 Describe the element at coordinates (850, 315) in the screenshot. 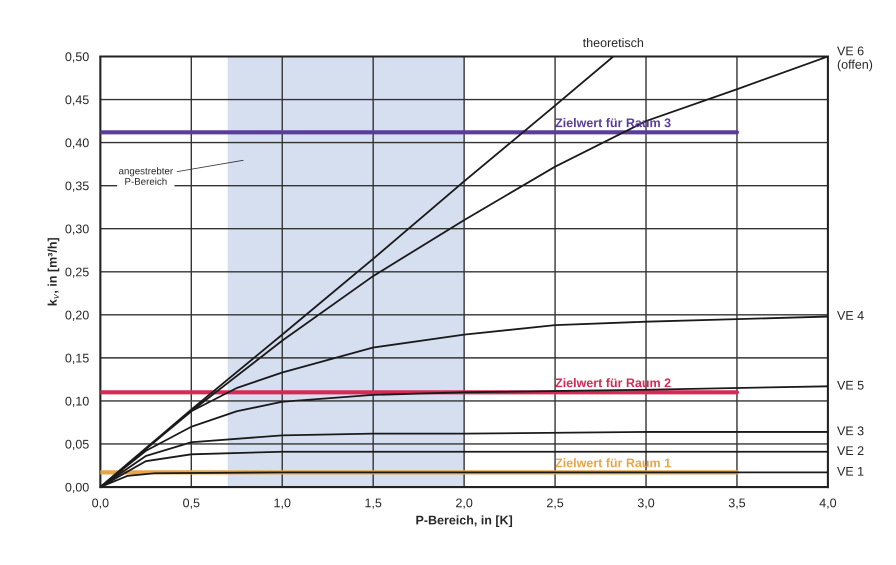

I see `series-label: VE 4` at that location.